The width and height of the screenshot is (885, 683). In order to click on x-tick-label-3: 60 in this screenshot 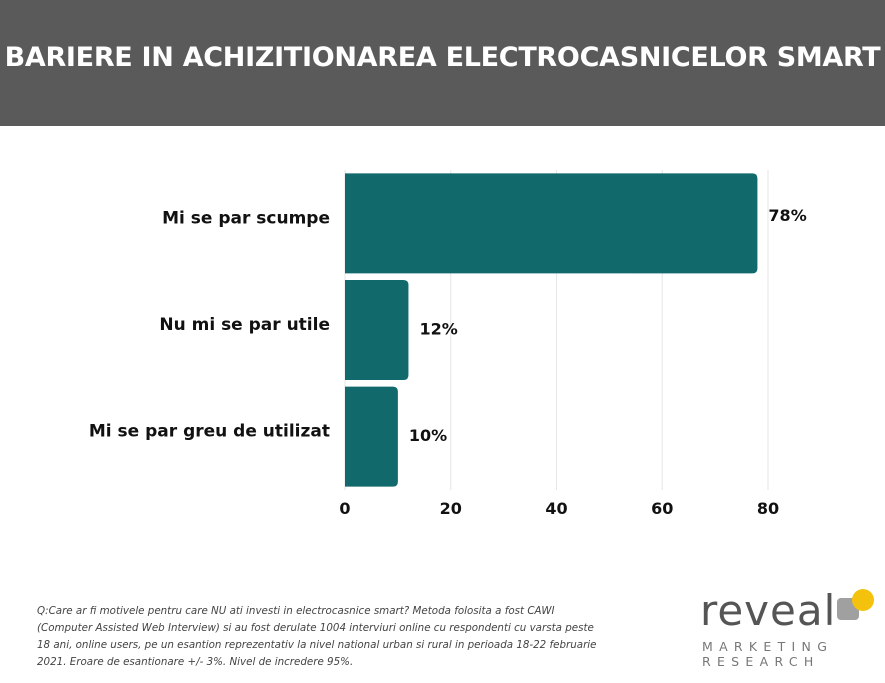, I will do `click(662, 508)`.